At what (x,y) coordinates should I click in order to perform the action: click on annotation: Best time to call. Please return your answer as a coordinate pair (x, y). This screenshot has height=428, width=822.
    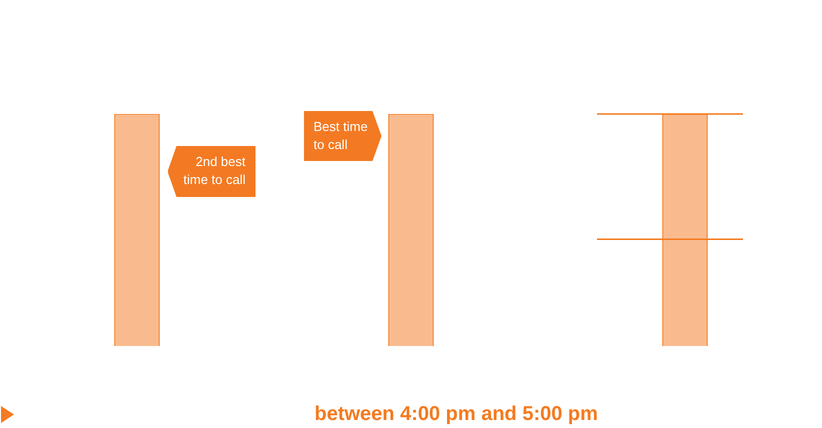
    Looking at the image, I should click on (343, 136).